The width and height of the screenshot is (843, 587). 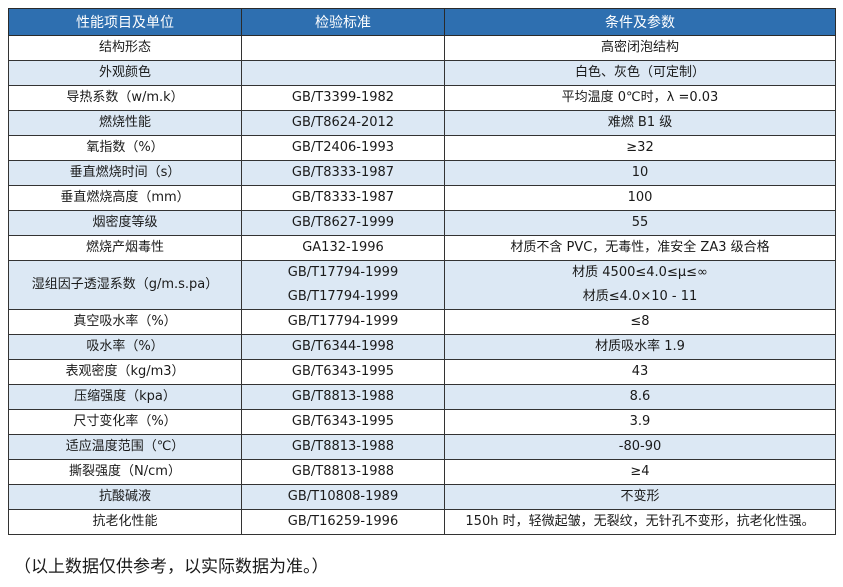 I want to click on table-row: 吸水率（%） GB/T6344-1998 材质吸水率 1.9, so click(x=422, y=347).